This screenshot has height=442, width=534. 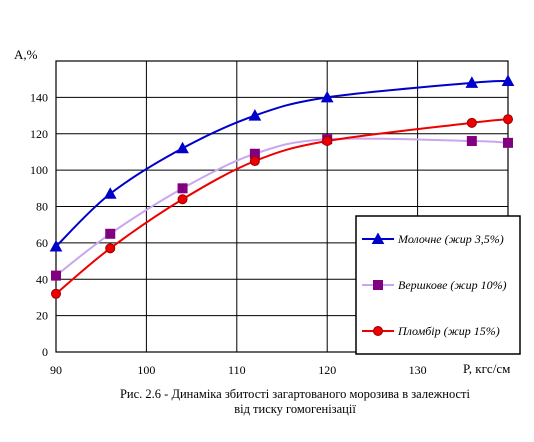 I want to click on x-tick-labels: 90 100 110 120 130, so click(x=238, y=370).